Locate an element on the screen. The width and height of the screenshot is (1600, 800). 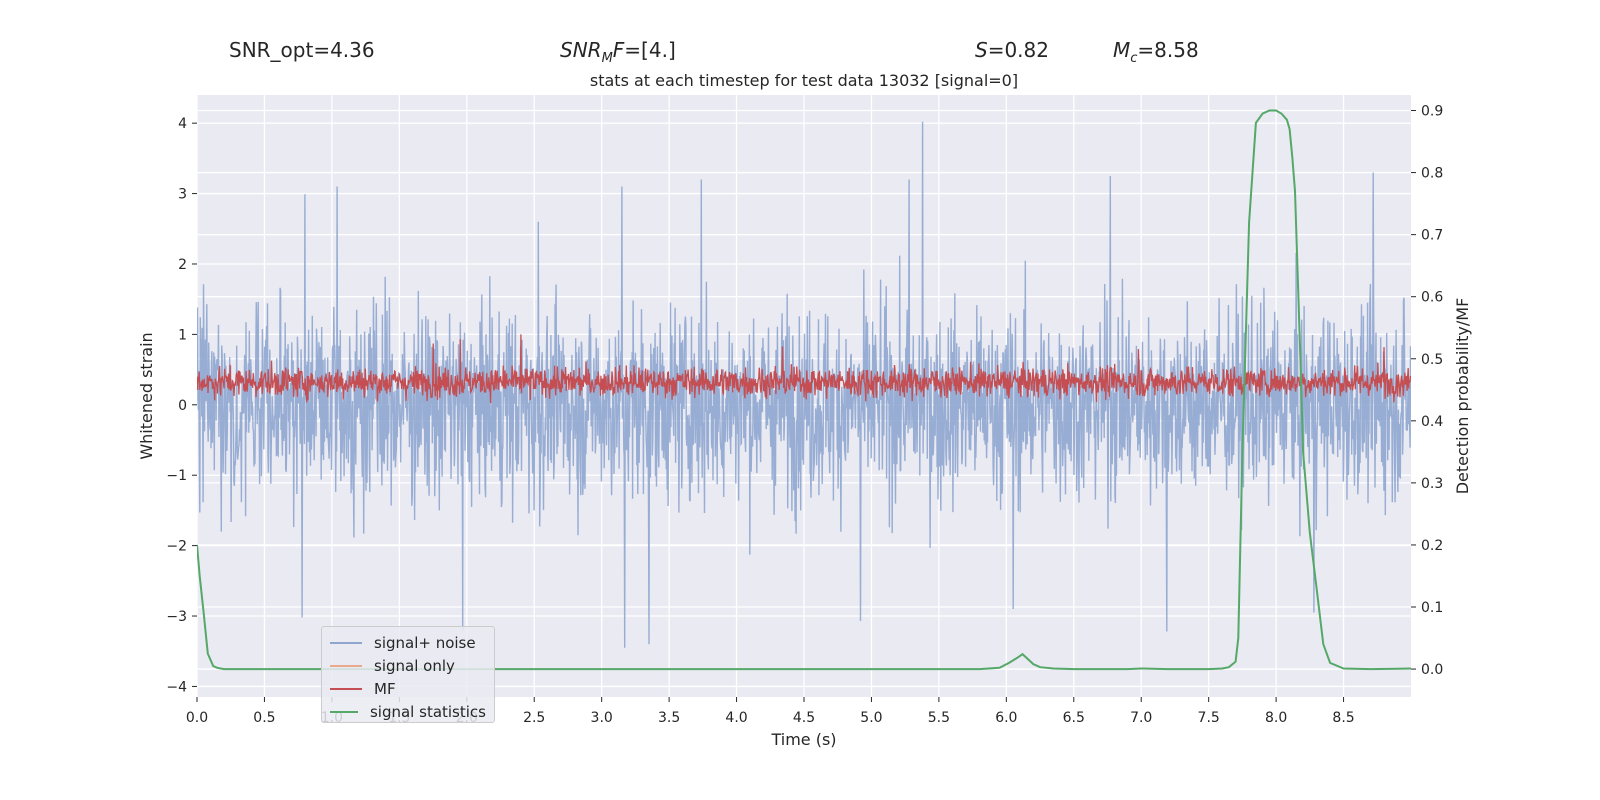
snr-opt-label: SNR_opt=4.36 is located at coordinates (302, 50).